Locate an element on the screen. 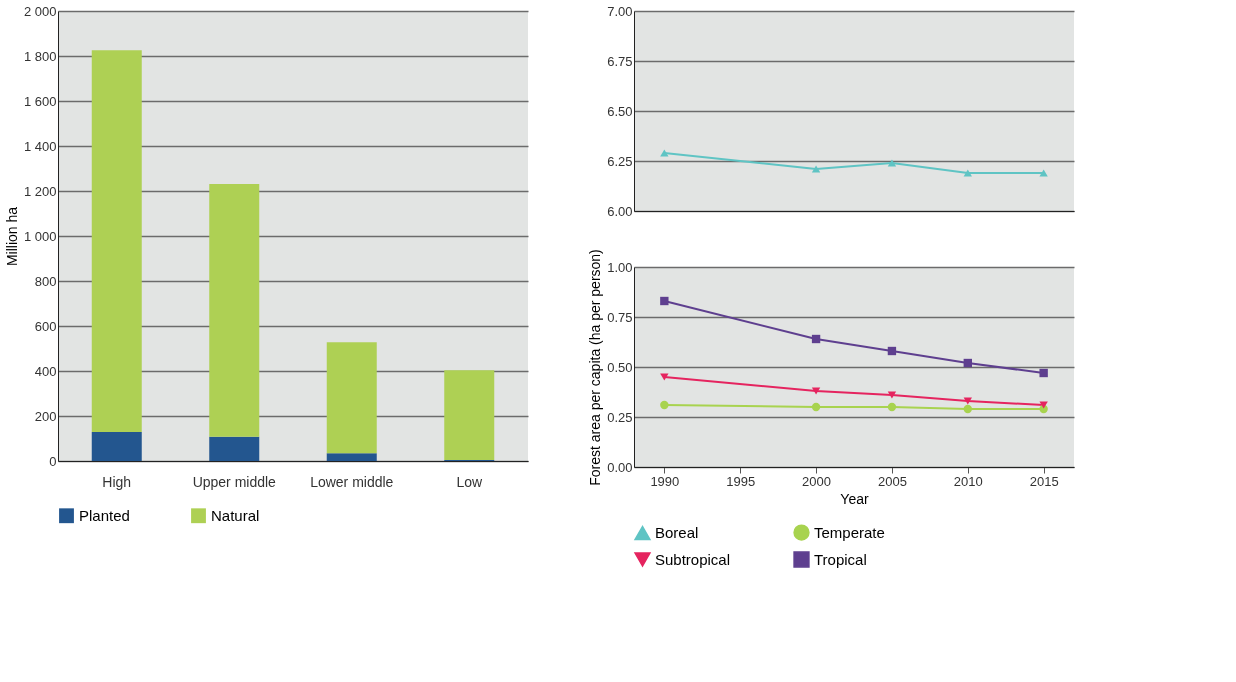 This screenshot has height=682, width=1236. x-axis-title: Year is located at coordinates (854, 498).